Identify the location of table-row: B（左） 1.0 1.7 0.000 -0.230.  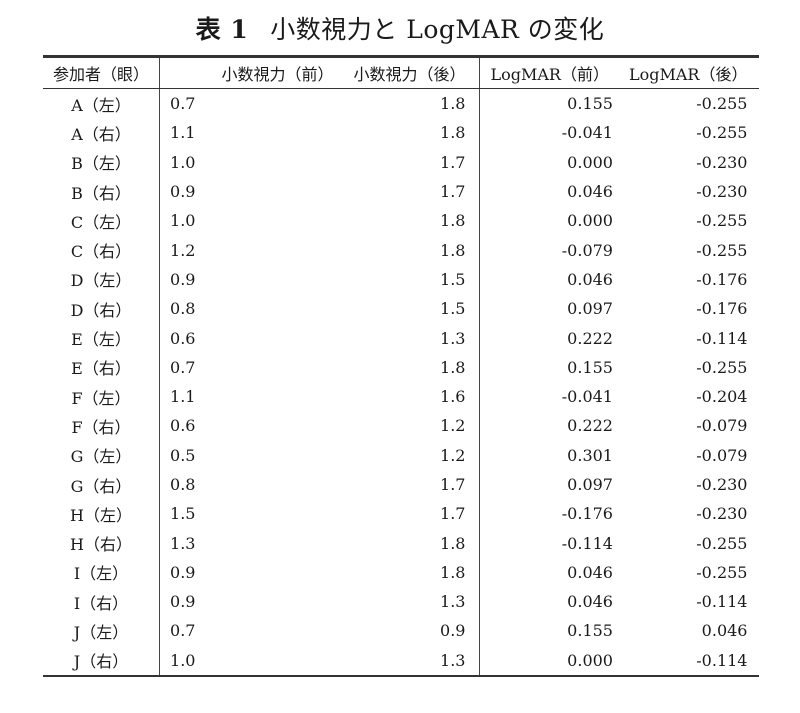
(401, 162).